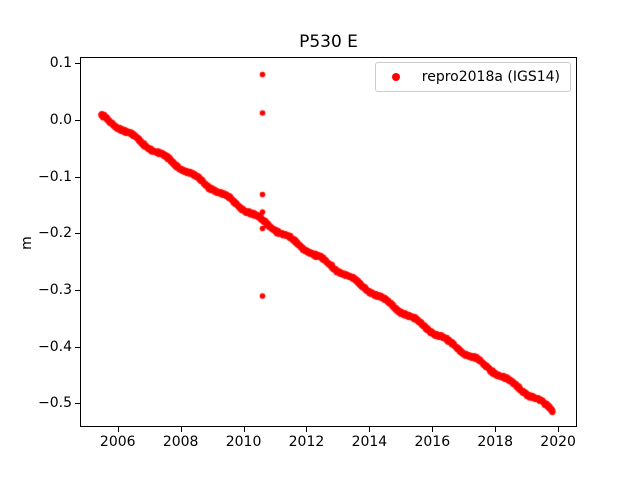 The width and height of the screenshot is (640, 480). I want to click on y-tick-label: 0.1, so click(60, 63).